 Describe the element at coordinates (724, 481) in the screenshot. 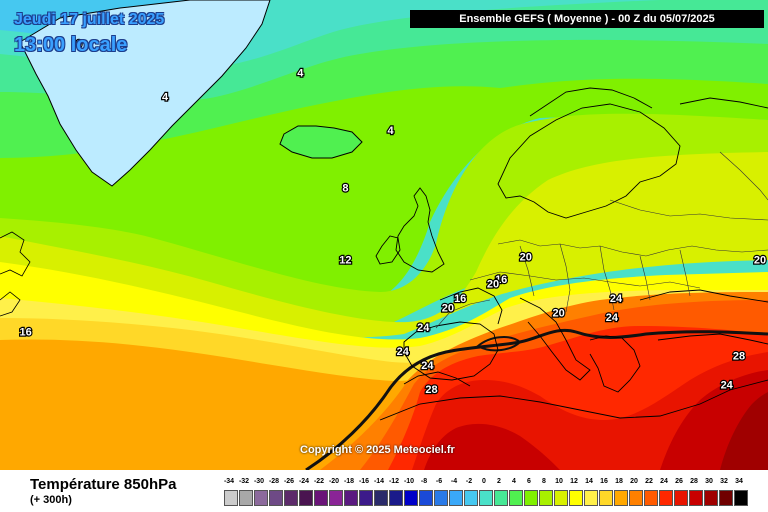

I see `legend-tick: 32` at that location.